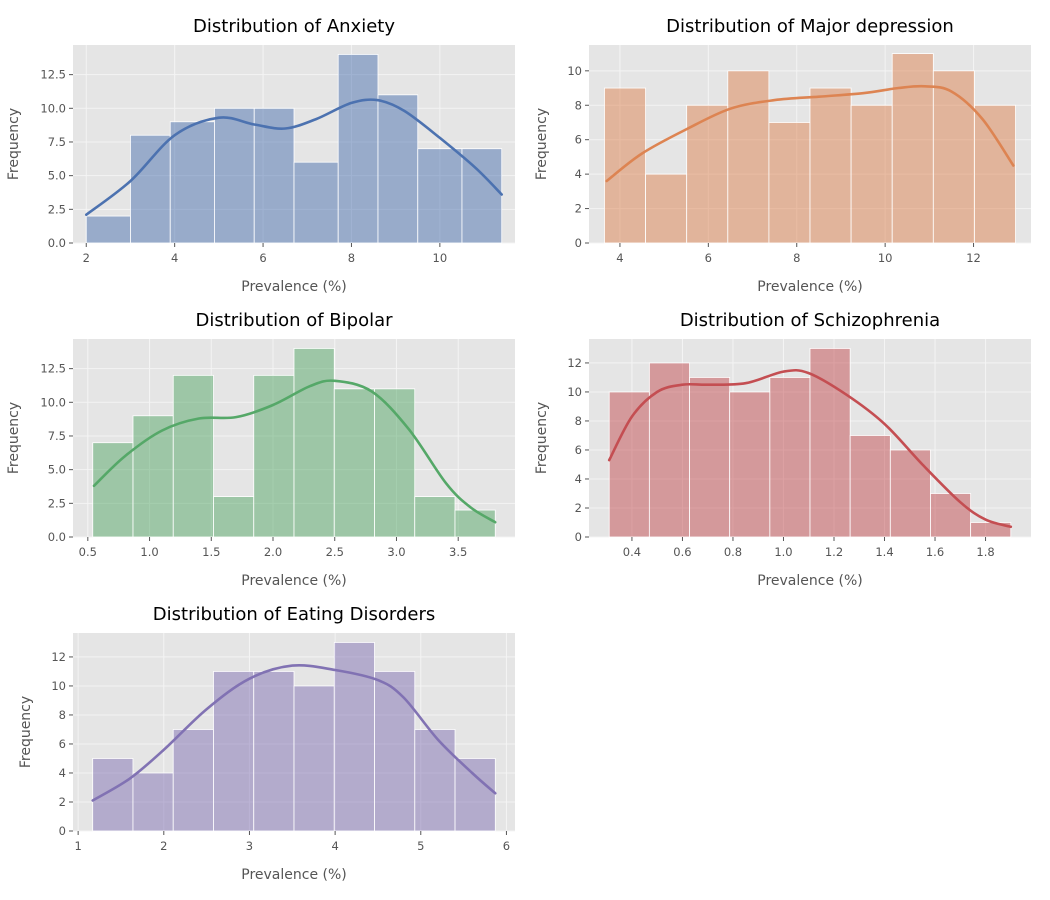 This screenshot has height=900, width=1050. I want to click on x-tick-label: 2.5, so click(335, 552).